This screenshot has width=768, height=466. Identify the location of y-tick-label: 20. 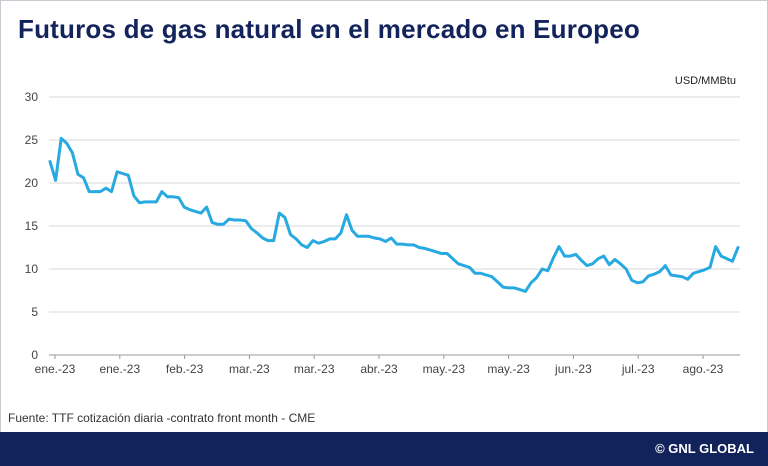
(32, 183).